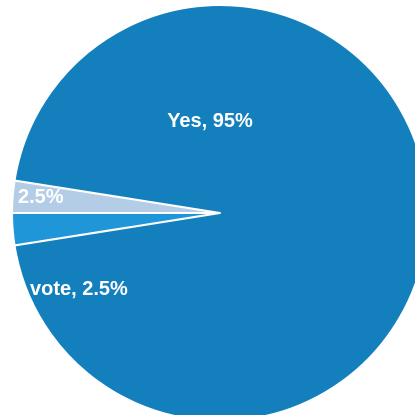  What do you see at coordinates (210, 121) in the screenshot?
I see `slice-label-yes: Yes, 95%` at bounding box center [210, 121].